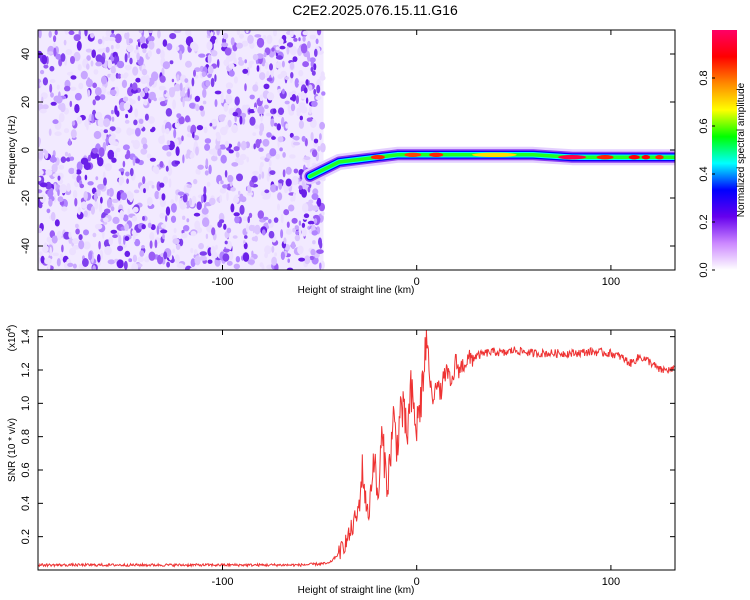 This screenshot has height=600, width=750. Describe the element at coordinates (222, 282) in the screenshot. I see `spectrogram-xtick-label: -100` at that location.